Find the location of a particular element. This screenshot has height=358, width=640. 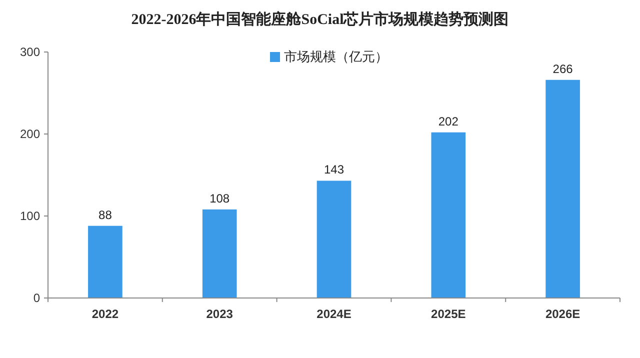

x-tick-label: 2025E is located at coordinates (448, 314).